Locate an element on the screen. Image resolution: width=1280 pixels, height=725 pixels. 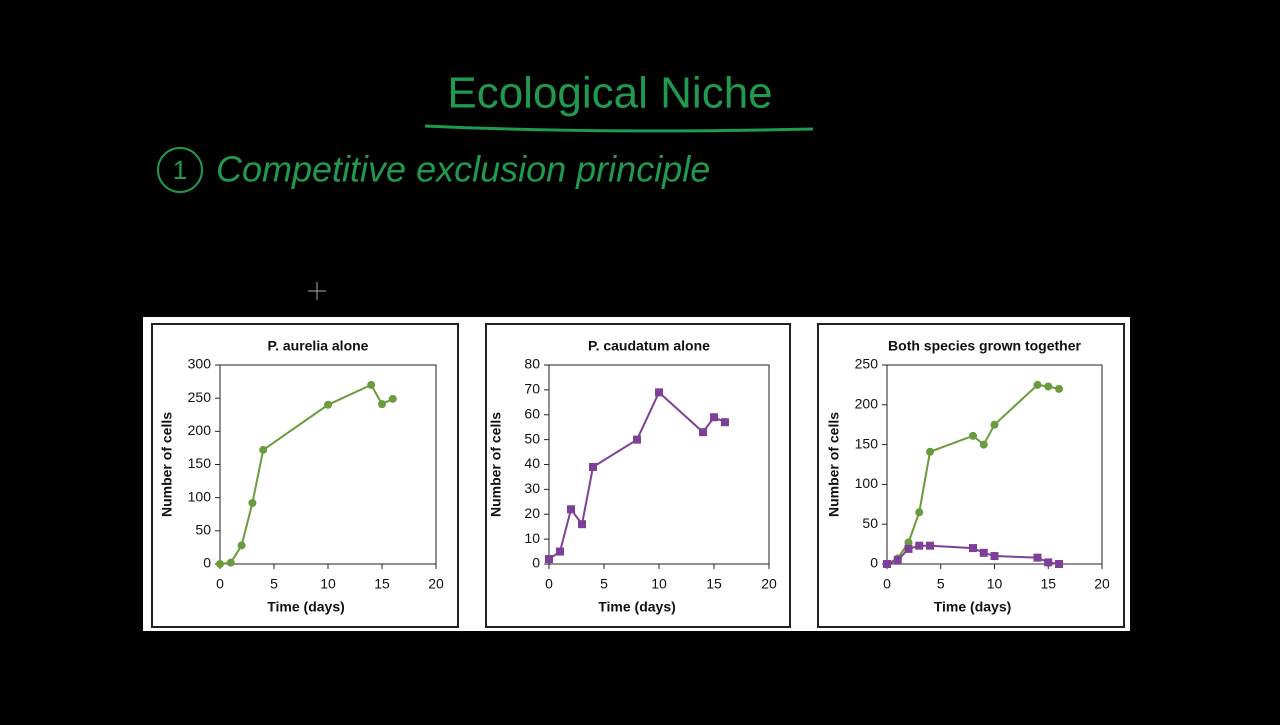
y-tick-label: 10 is located at coordinates (532, 538).